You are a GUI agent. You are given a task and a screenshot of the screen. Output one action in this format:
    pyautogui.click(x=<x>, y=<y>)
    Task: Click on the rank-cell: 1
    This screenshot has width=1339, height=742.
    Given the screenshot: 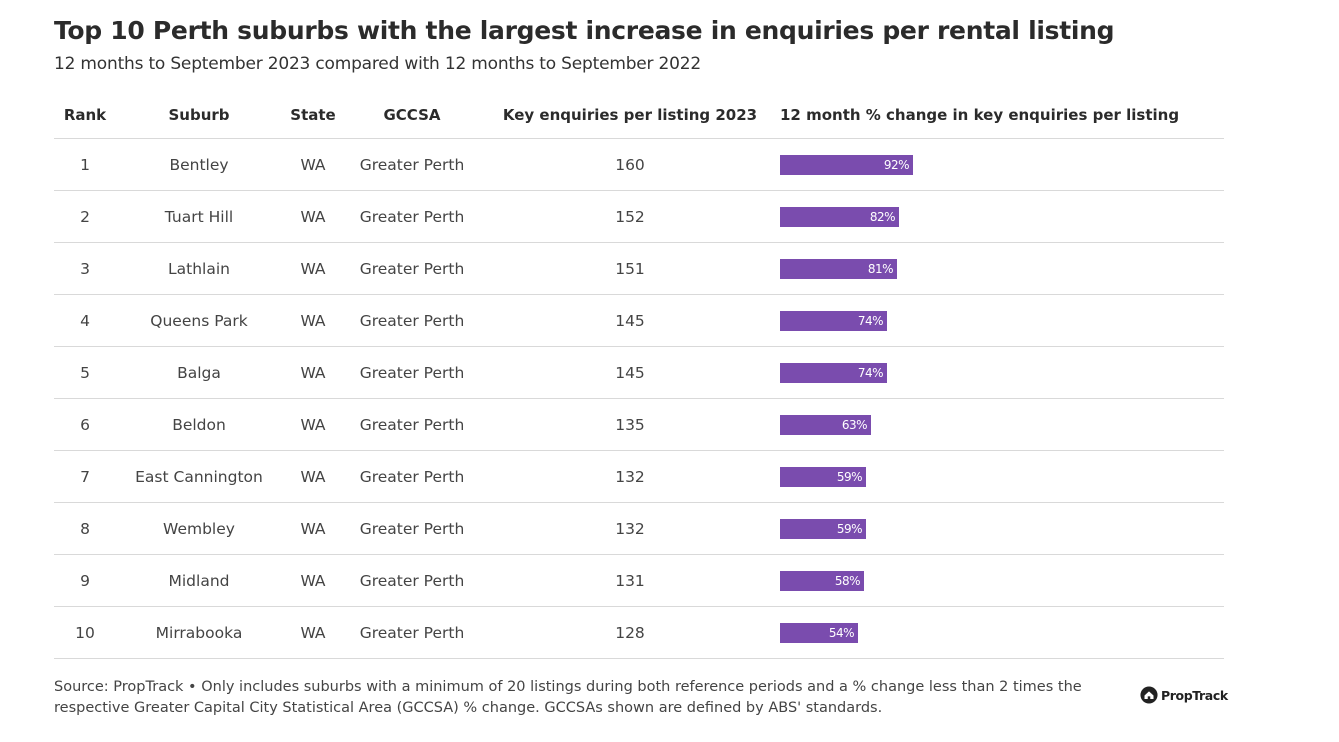 What is the action you would take?
    pyautogui.click(x=85, y=164)
    